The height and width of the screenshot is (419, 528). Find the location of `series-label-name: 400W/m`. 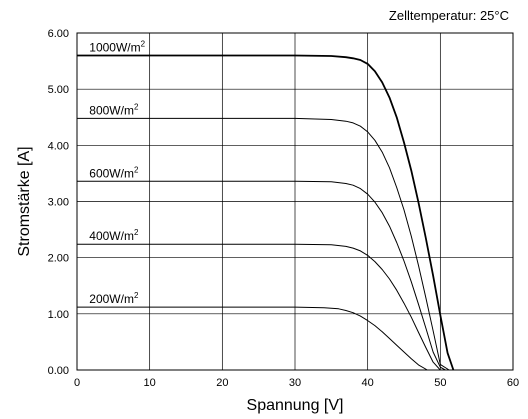

series-label-name: 400W/m is located at coordinates (111, 236).